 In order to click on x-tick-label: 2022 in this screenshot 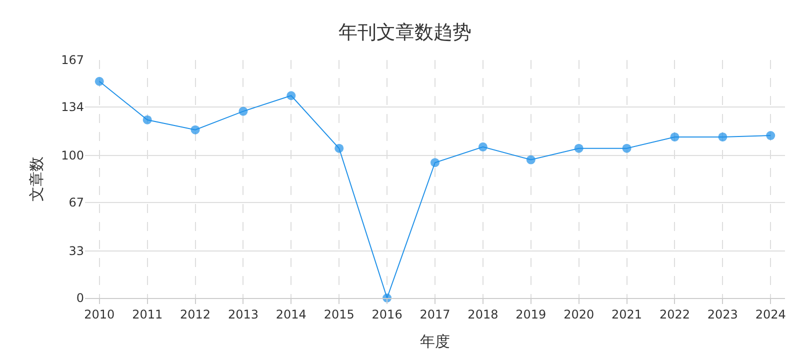, I will do `click(674, 314)`.